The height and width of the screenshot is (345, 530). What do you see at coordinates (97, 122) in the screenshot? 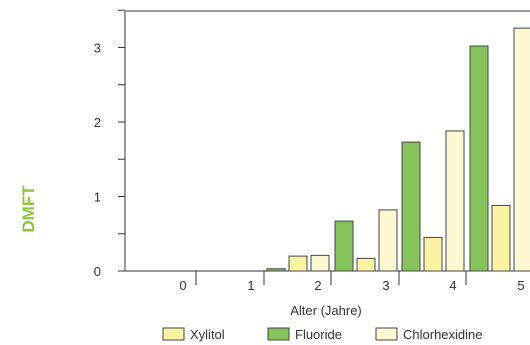
I see `y-tick-label: 2` at bounding box center [97, 122].